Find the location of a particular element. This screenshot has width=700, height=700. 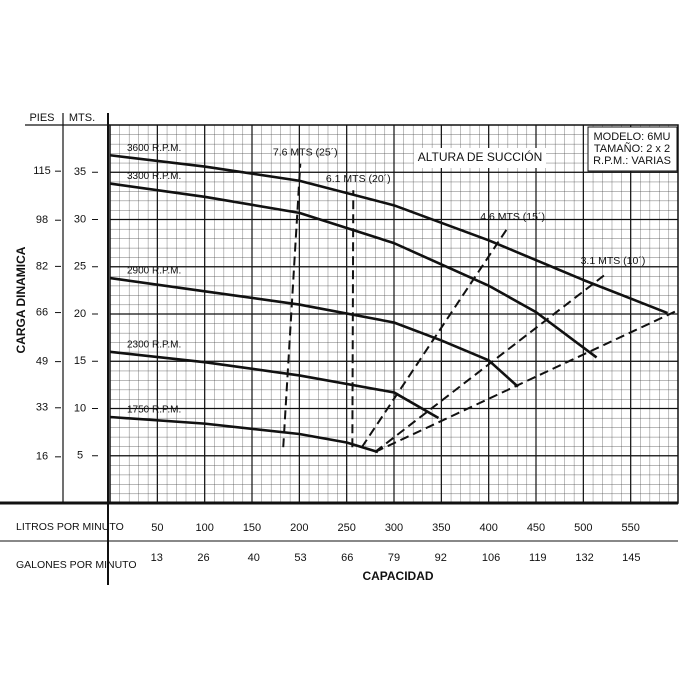

x-tick-label: 450 is located at coordinates (536, 528).